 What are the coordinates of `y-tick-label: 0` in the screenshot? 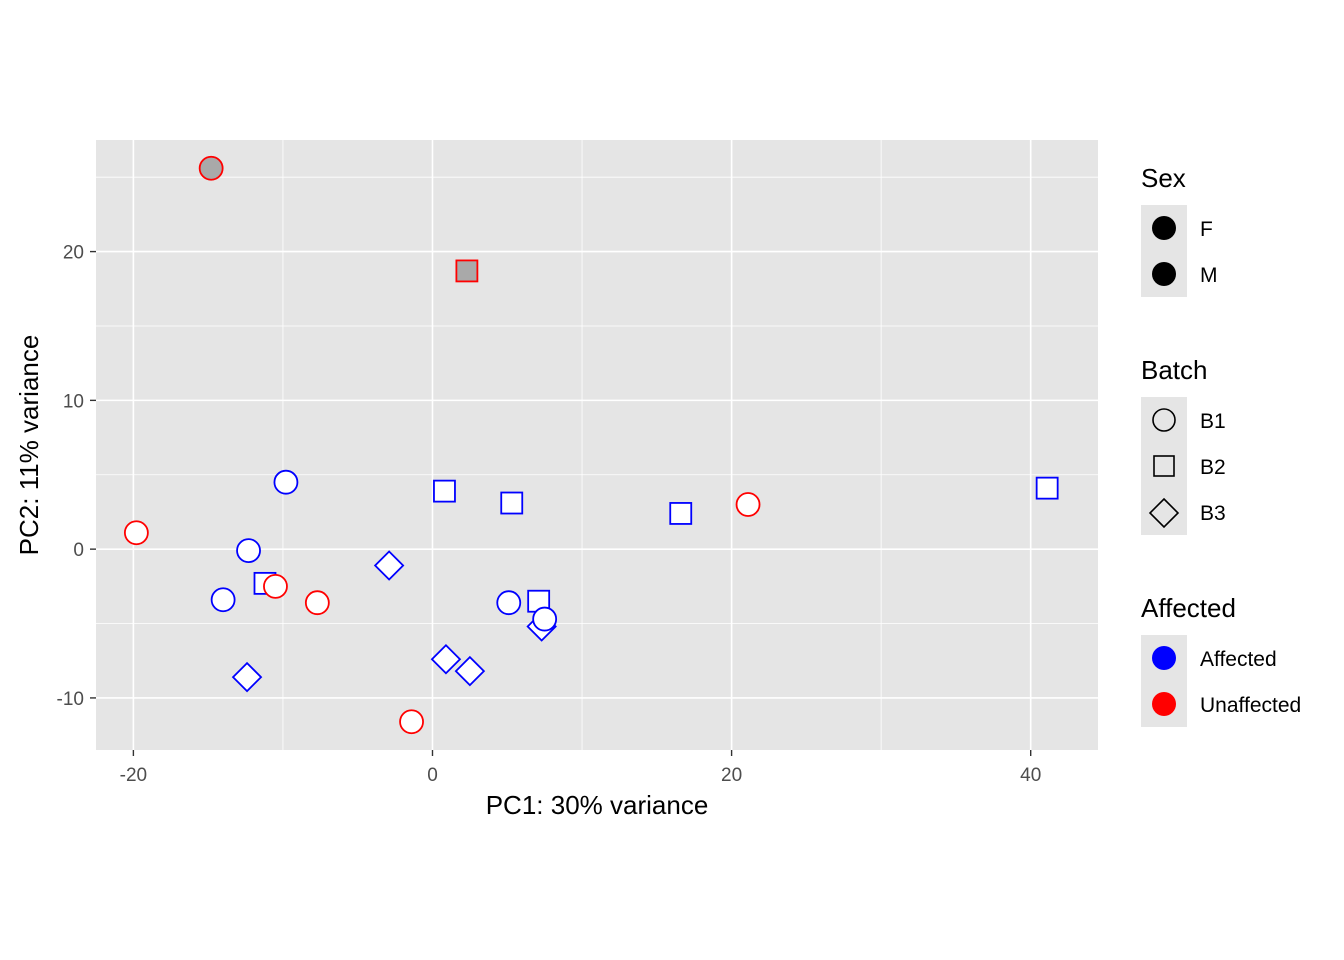 It's located at (78, 550).